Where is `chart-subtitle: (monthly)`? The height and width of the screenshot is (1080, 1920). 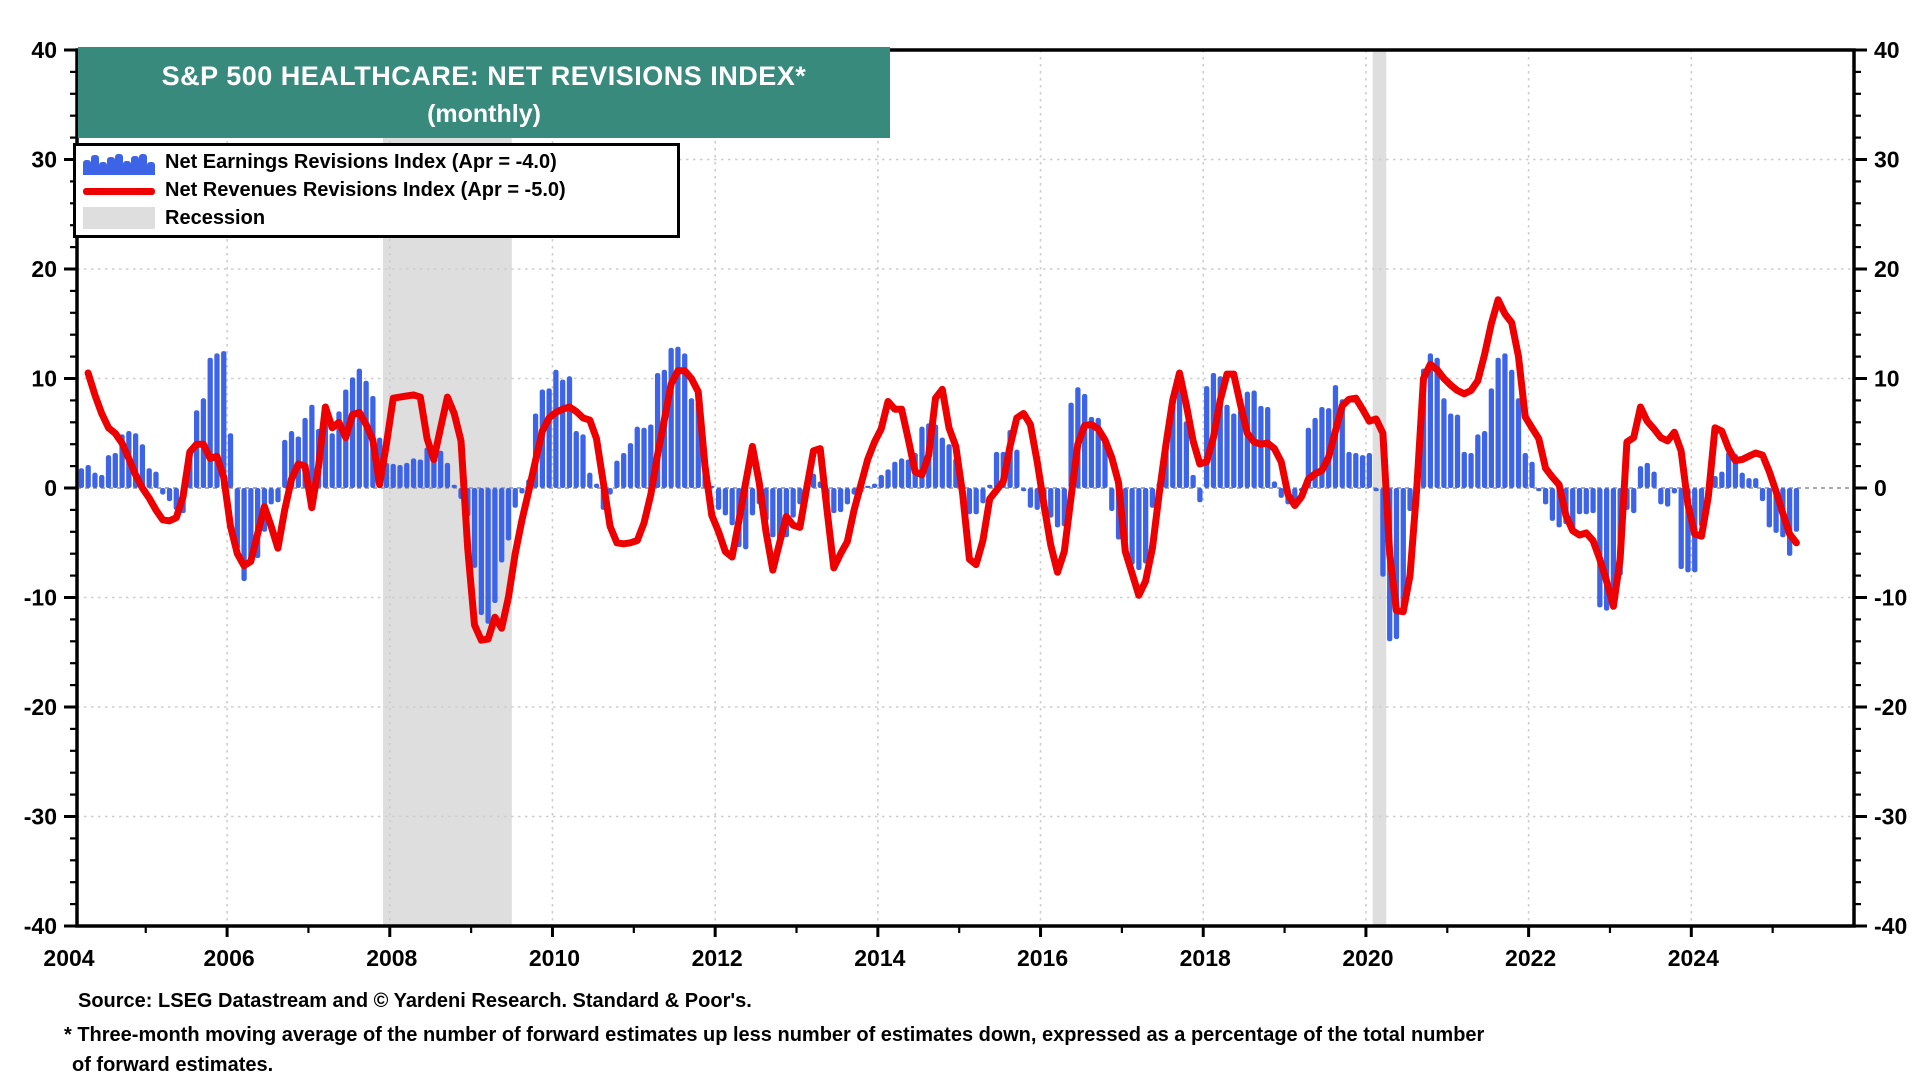 chart-subtitle: (monthly) is located at coordinates (484, 114).